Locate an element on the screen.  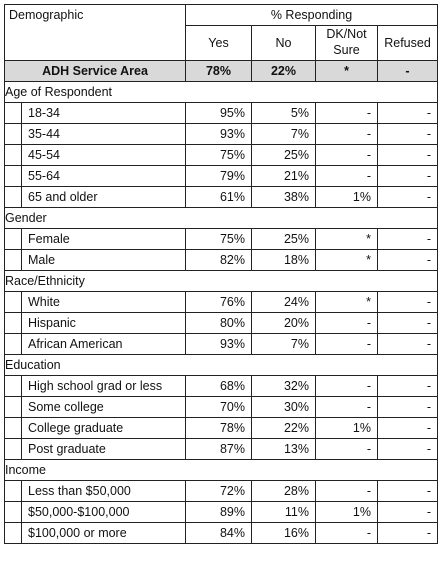
section-title: Education is located at coordinates (221, 365).